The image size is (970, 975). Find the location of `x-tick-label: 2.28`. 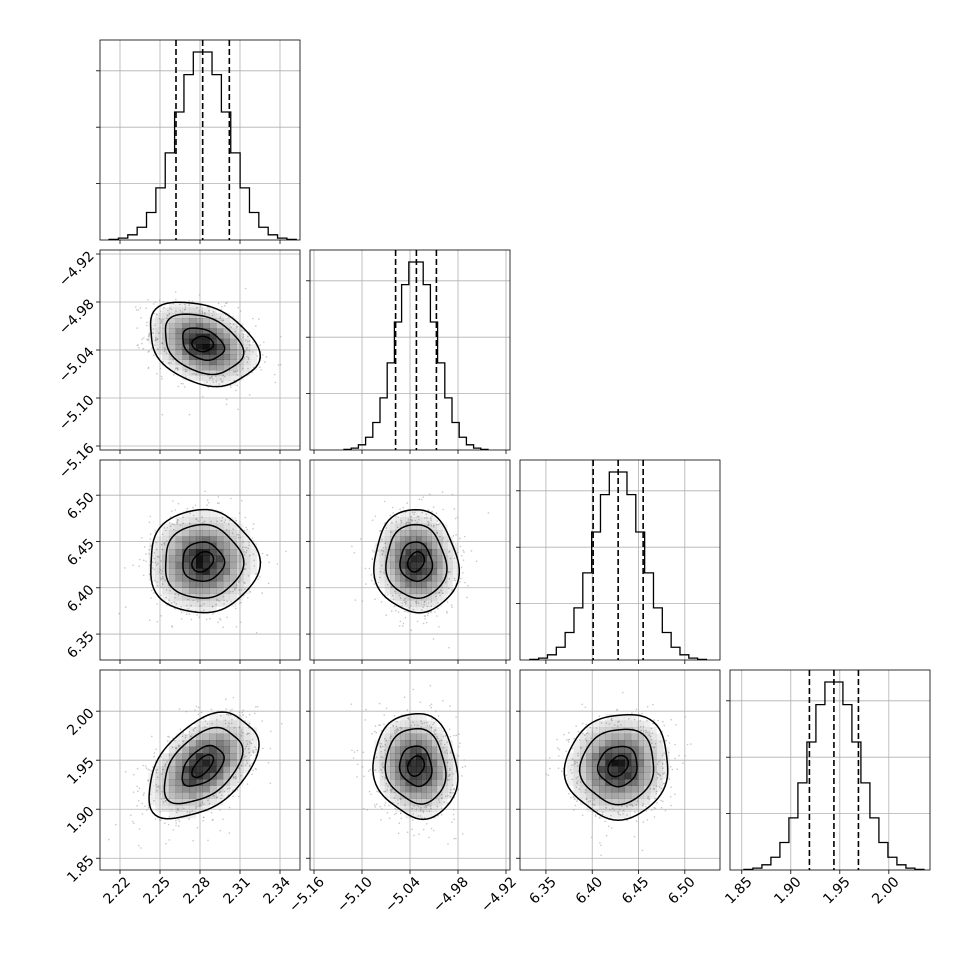

x-tick-label: 2.28 is located at coordinates (196, 890).